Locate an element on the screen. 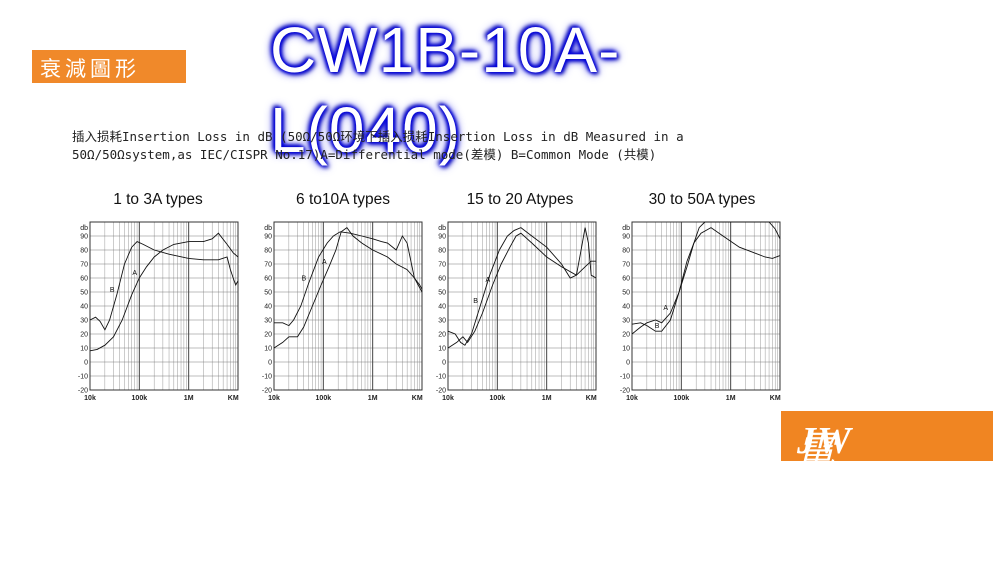 Image resolution: width=1000 pixels, height=584 pixels. section-badge-label: 衰減圖形 is located at coordinates (90, 69).